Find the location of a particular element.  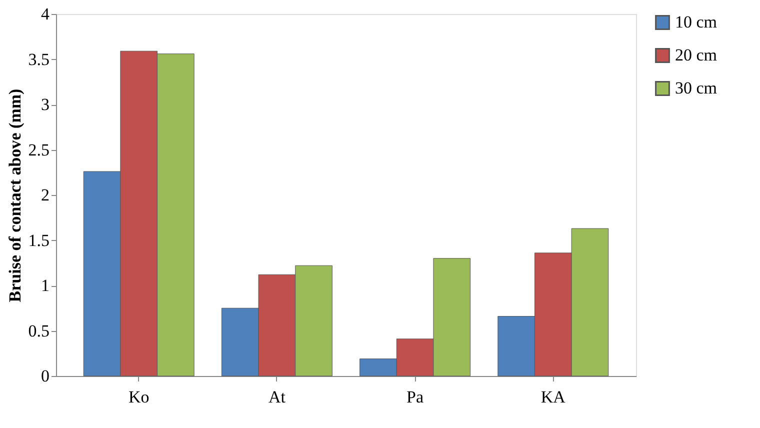

y-axis-title: Bruise of contact above (mm) is located at coordinates (14, 195).